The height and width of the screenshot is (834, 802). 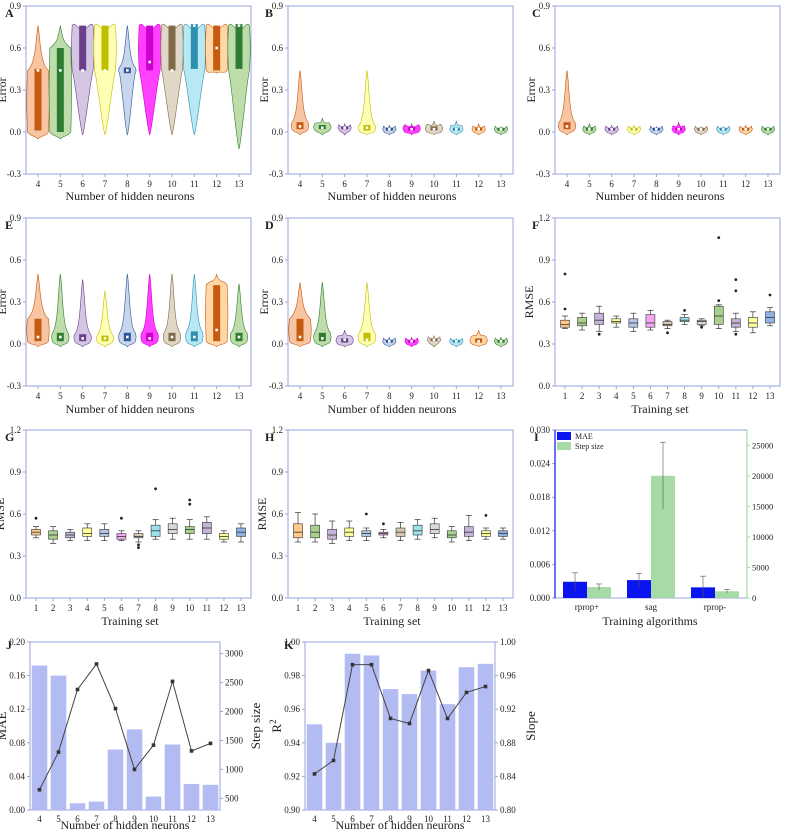 I want to click on x-tick-label: 11, so click(x=468, y=608).